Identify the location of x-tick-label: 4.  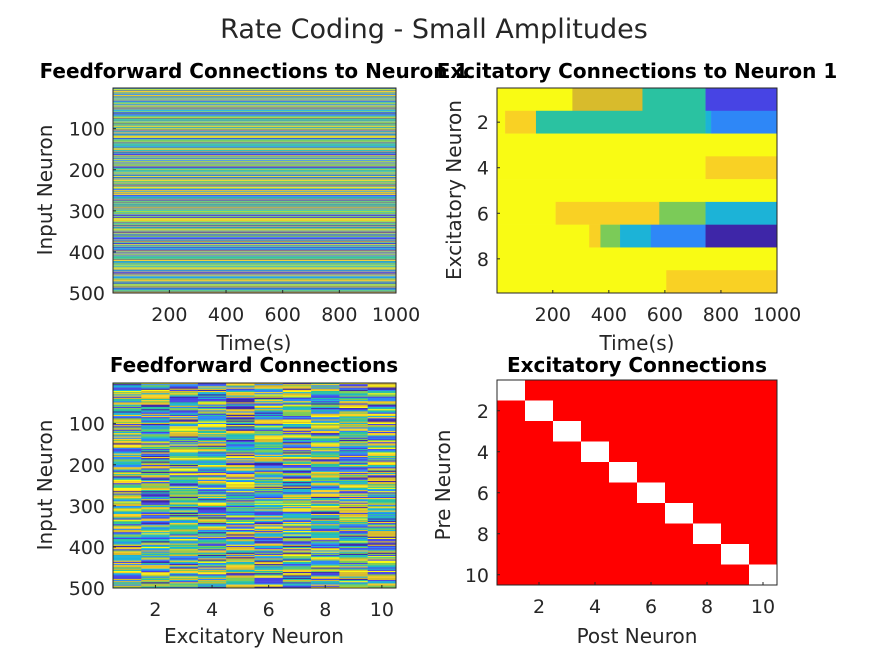
(595, 607).